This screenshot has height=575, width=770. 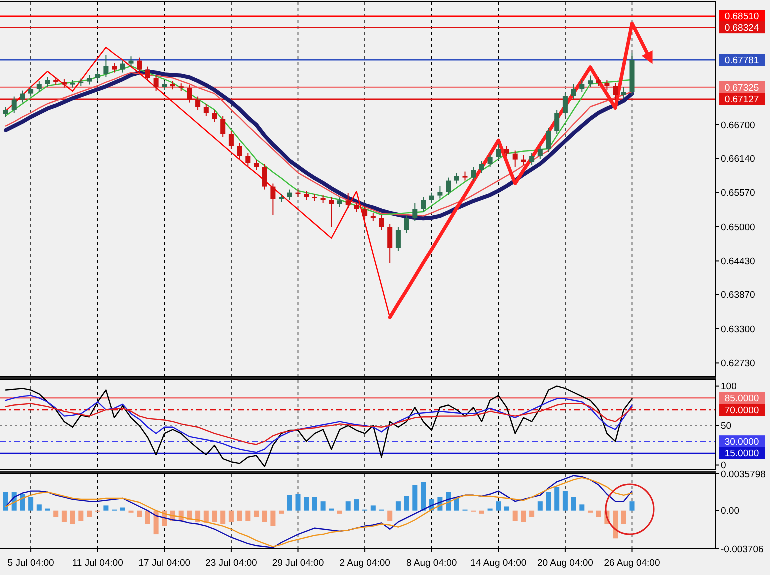 What do you see at coordinates (742, 28) in the screenshot?
I see `ref-line-label: 0.68324` at bounding box center [742, 28].